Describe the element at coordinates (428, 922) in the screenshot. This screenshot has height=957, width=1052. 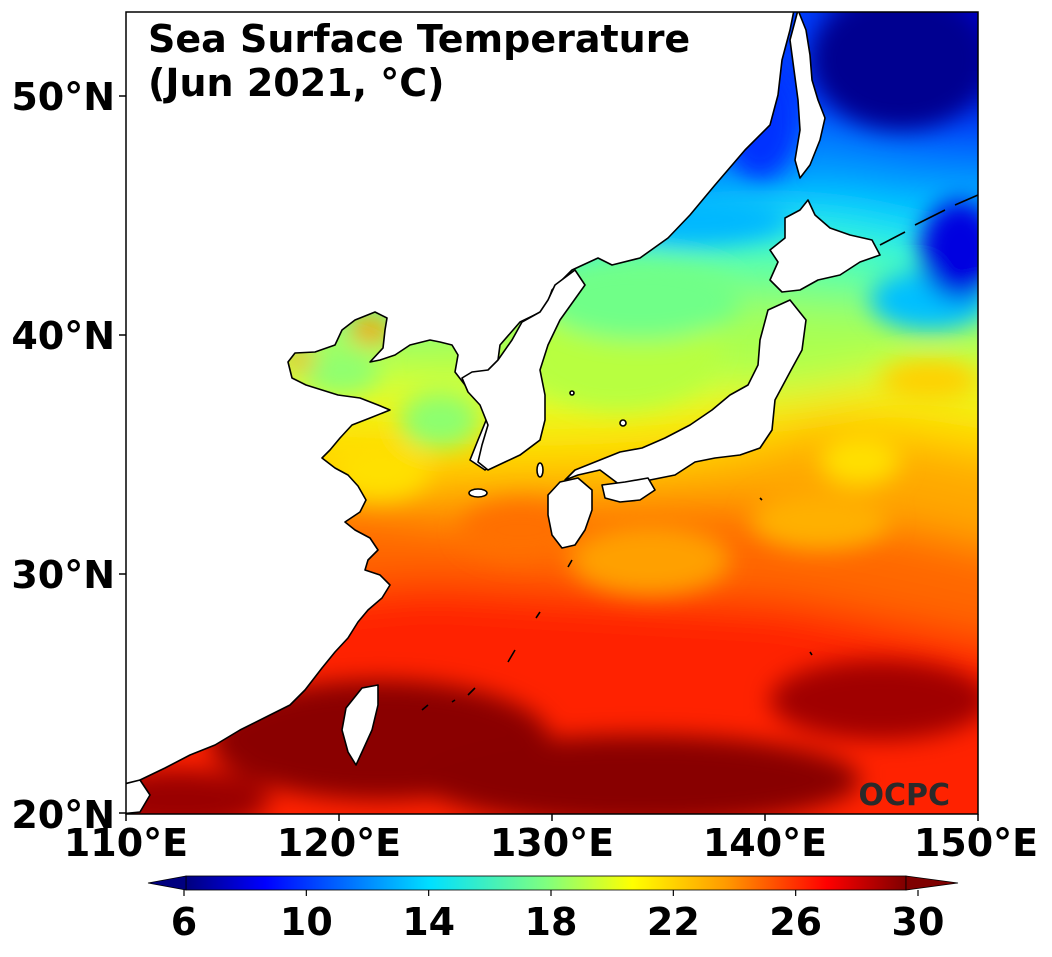
I see `colorbar-tick-label: 14` at that location.